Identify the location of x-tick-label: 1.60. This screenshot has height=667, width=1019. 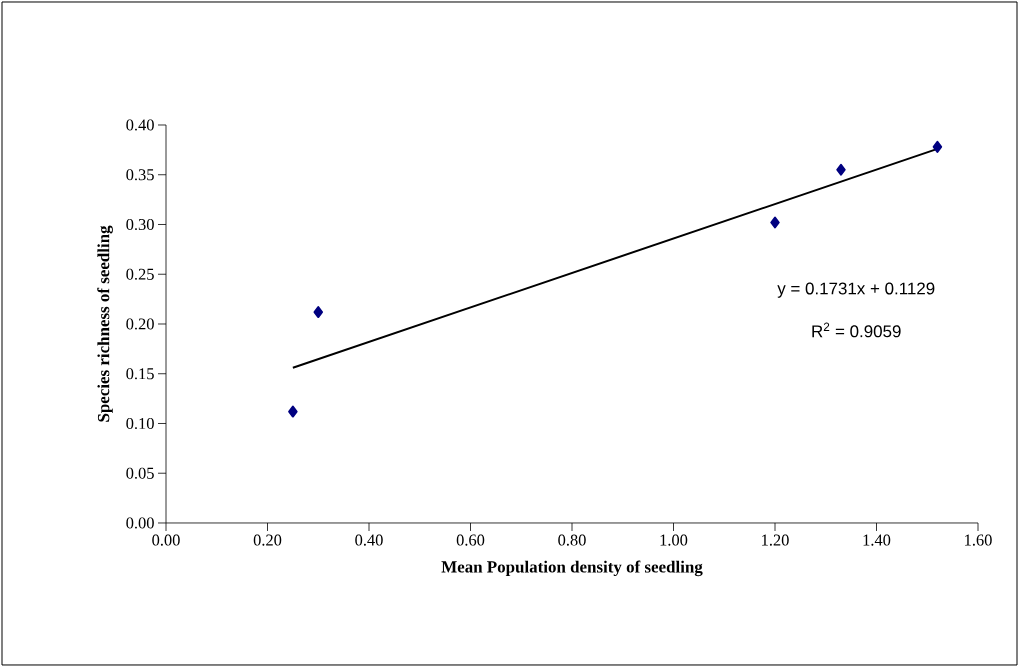
(978, 540).